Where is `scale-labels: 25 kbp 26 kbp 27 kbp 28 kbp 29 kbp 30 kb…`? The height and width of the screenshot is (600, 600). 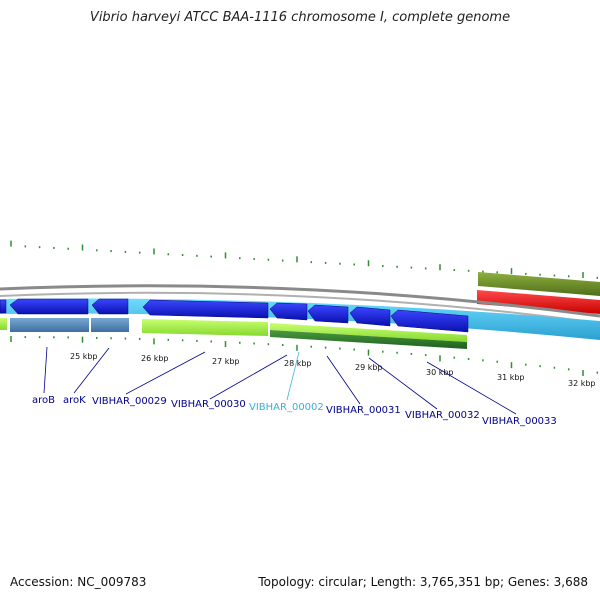
scale-labels: 25 kbp 26 kbp 27 kbp 28 kbp 29 kbp 30 kb… is located at coordinates (333, 370).